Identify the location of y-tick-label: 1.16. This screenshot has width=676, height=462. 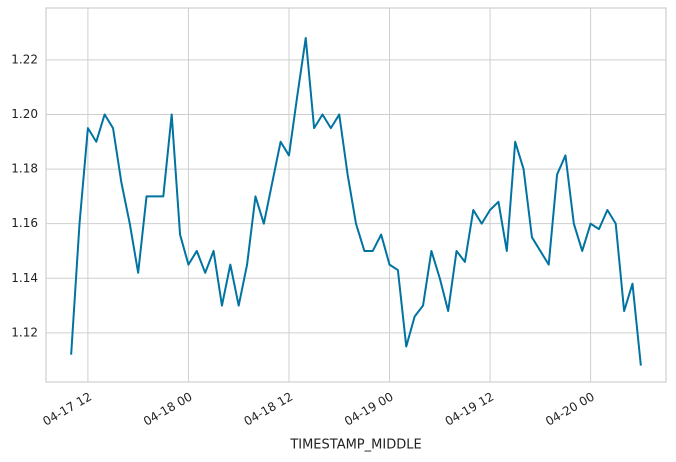
(24, 223).